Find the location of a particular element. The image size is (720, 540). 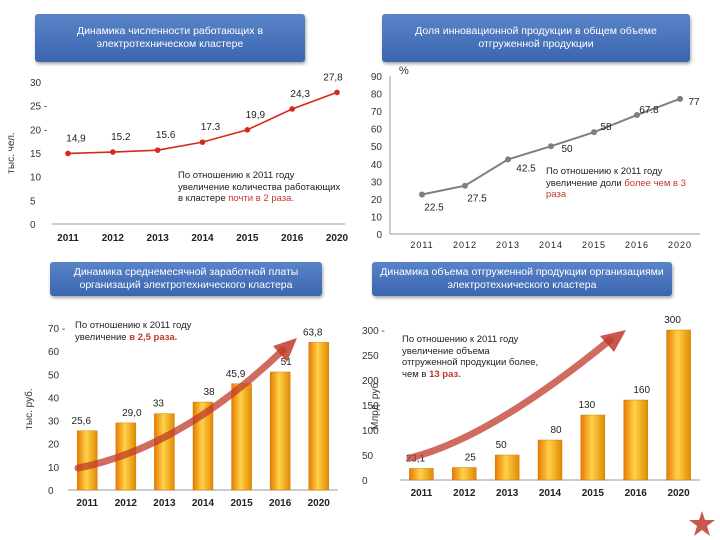

chart3-data-label: 63,8 is located at coordinates (313, 332).